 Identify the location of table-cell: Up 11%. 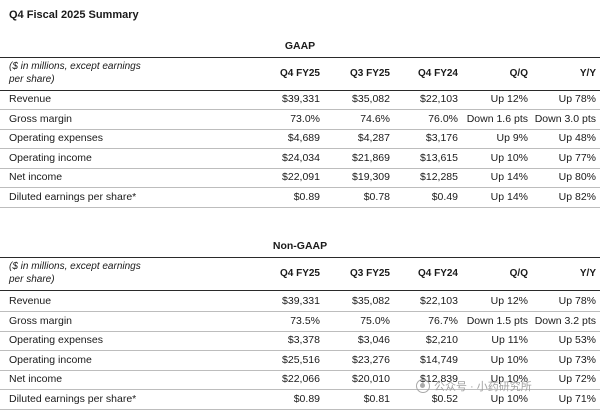
(509, 340).